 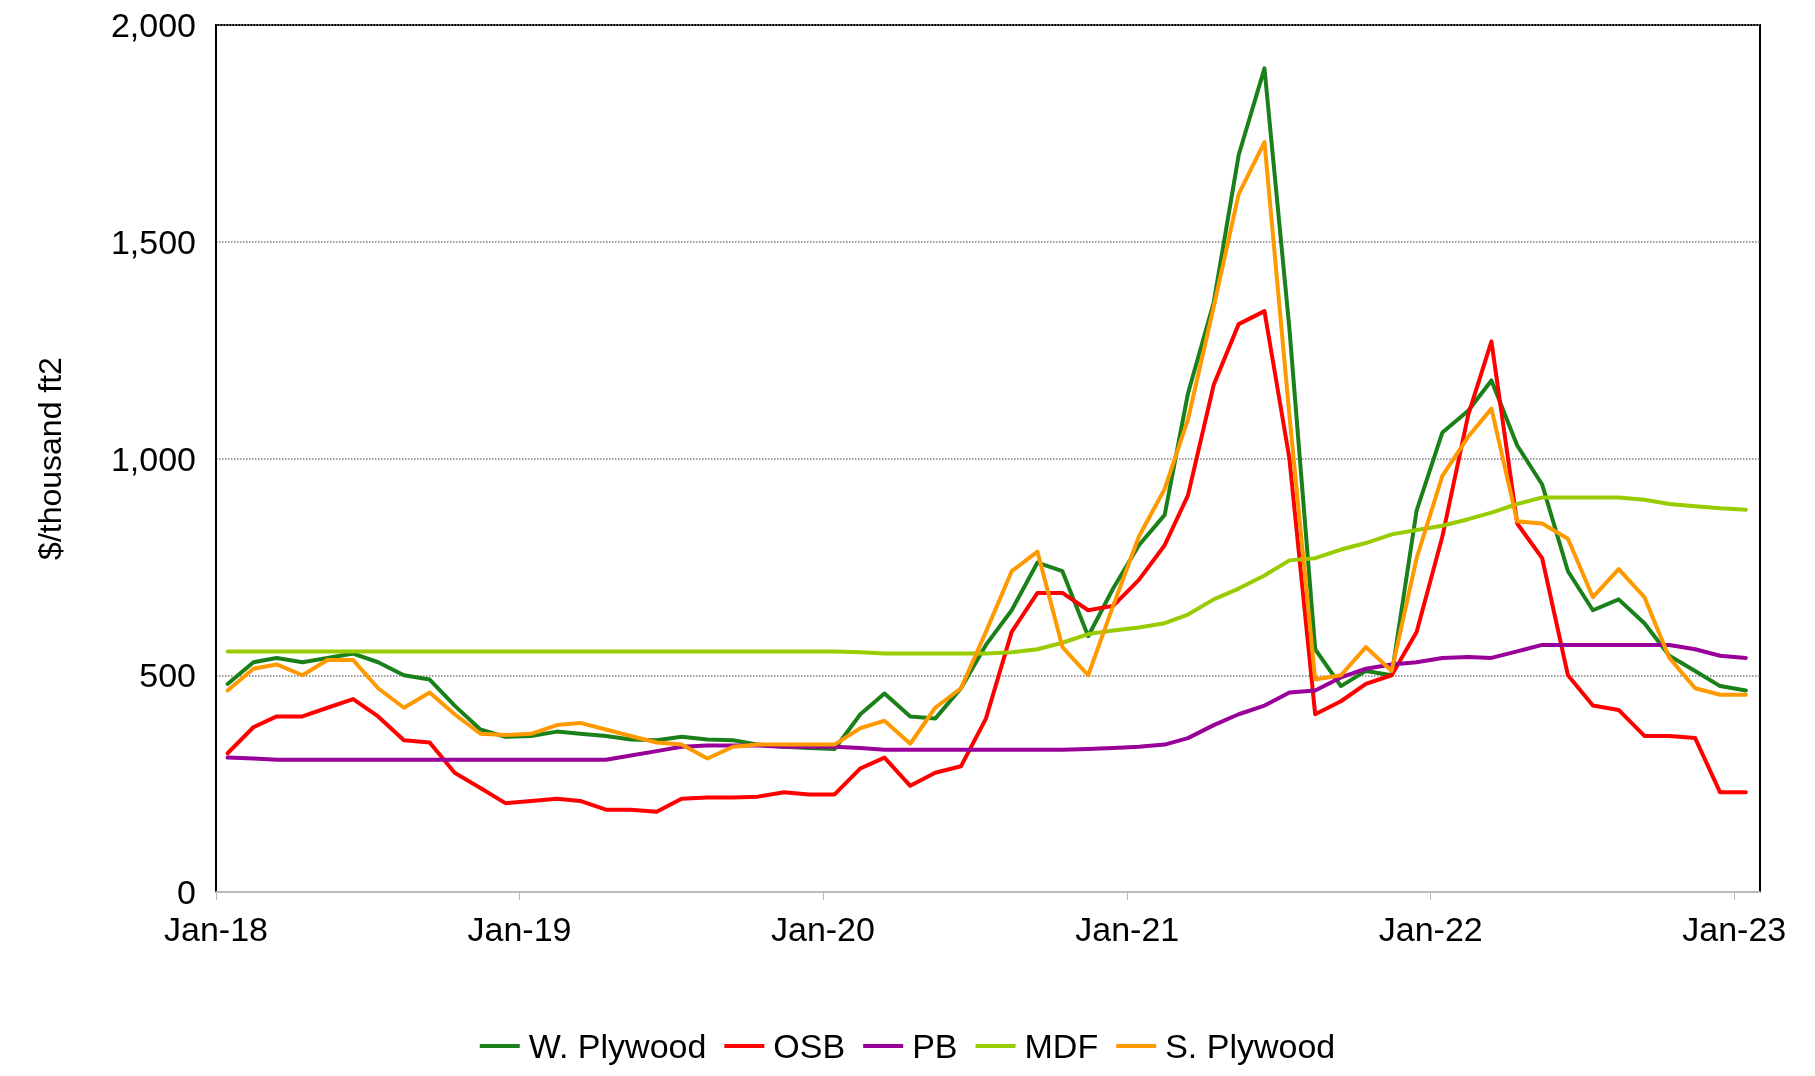 I want to click on x-tick-label: Jan-19, so click(x=519, y=929).